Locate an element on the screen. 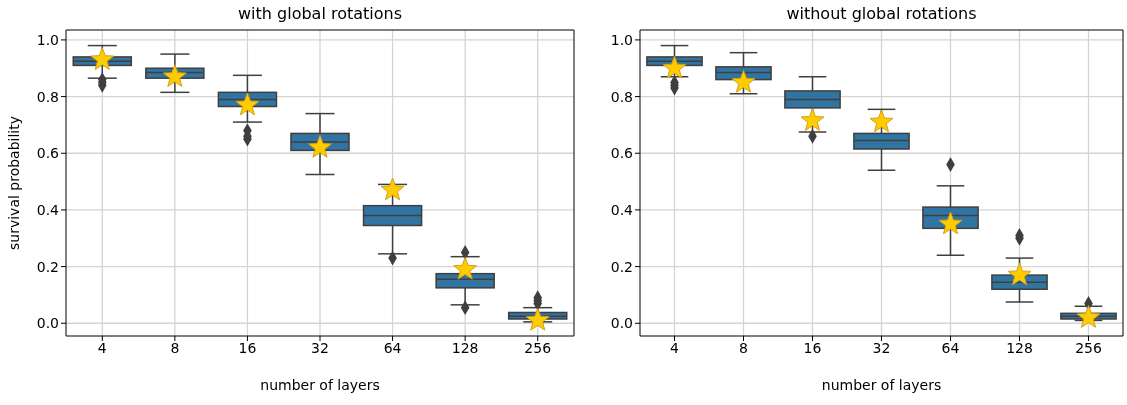 The width and height of the screenshot is (1127, 405). y-axis-title: survival probability is located at coordinates (13, 183).